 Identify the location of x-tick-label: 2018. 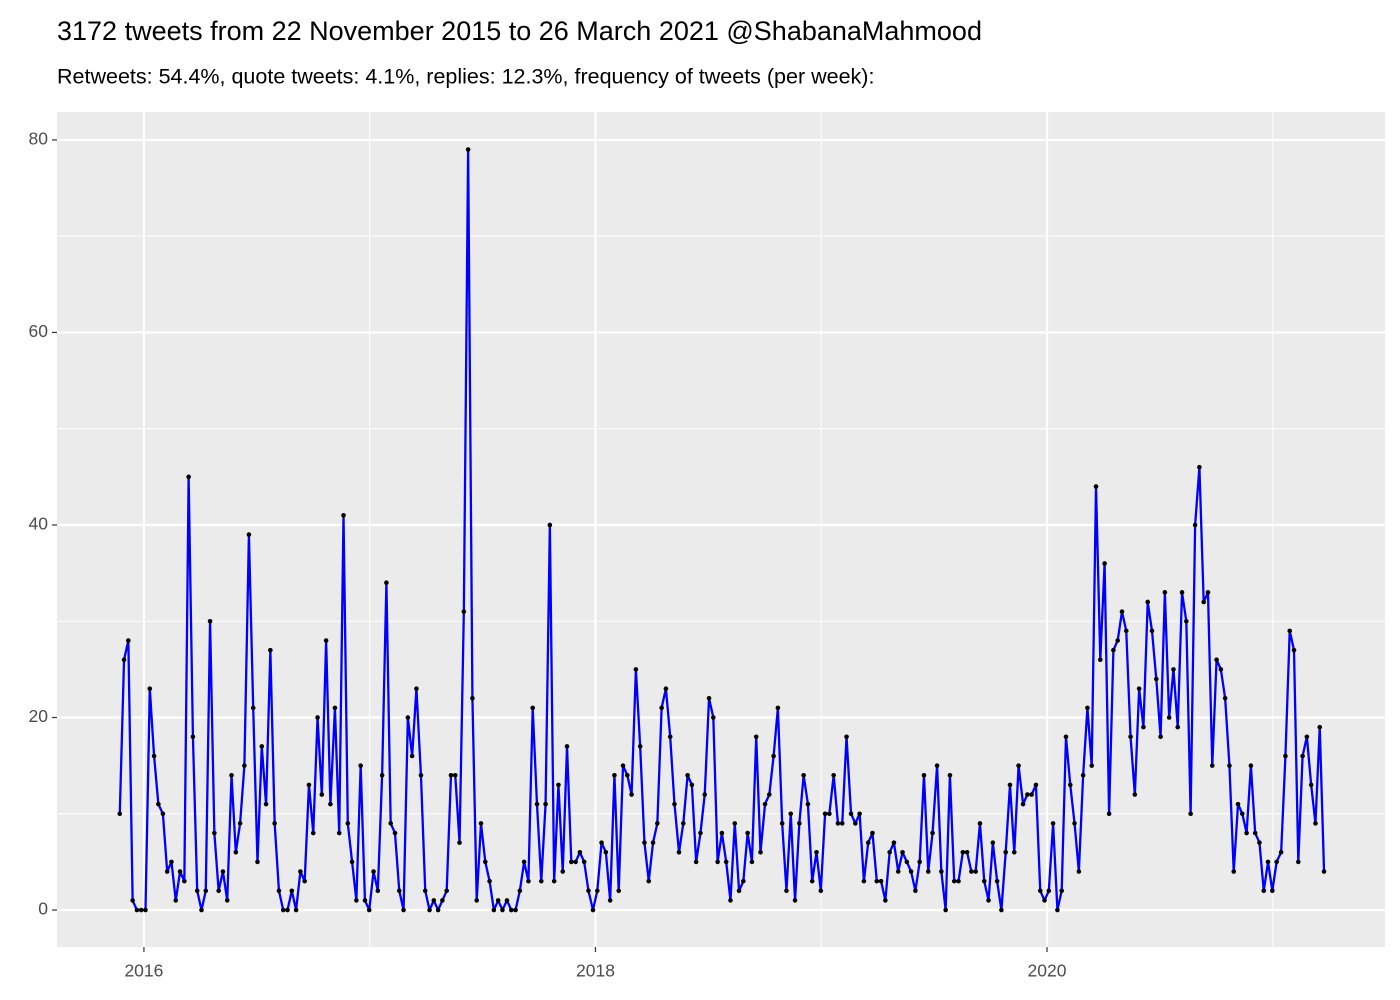
(595, 971).